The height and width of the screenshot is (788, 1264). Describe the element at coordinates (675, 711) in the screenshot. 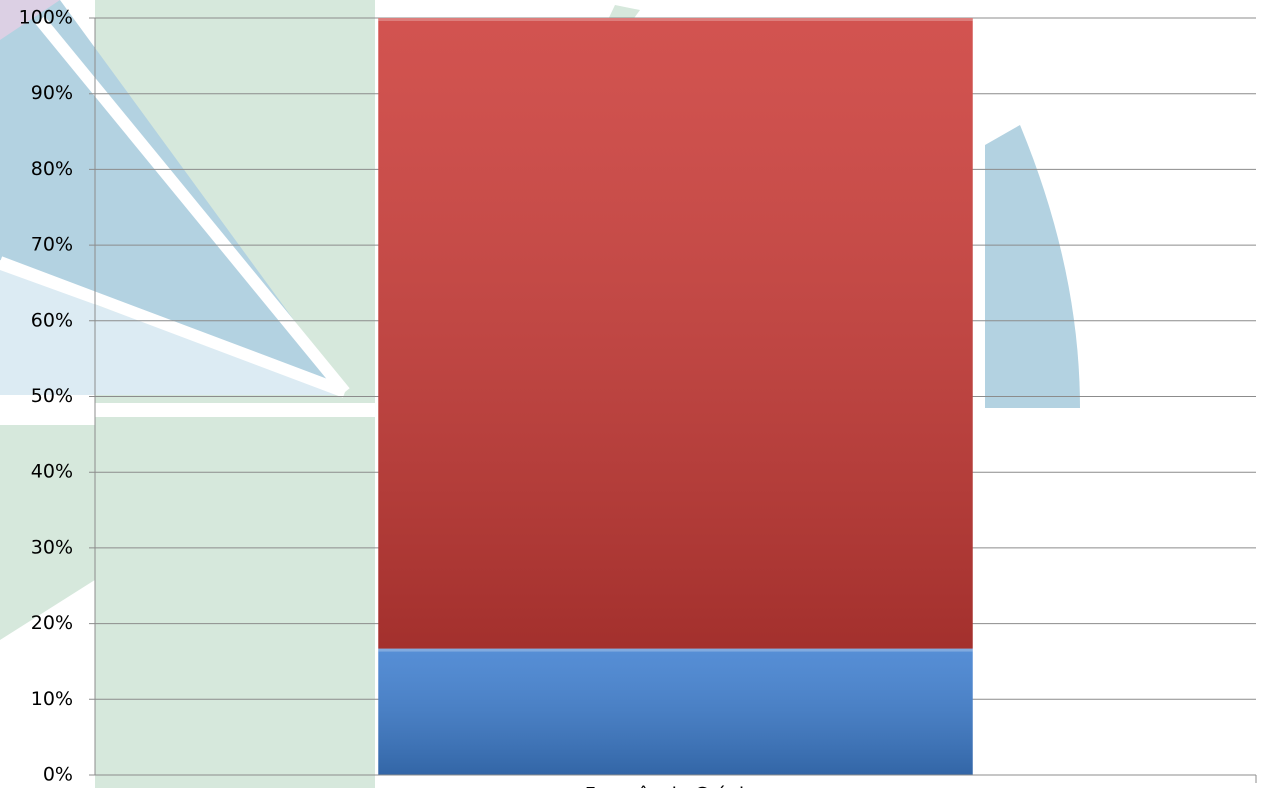

I see `bar-shading` at that location.